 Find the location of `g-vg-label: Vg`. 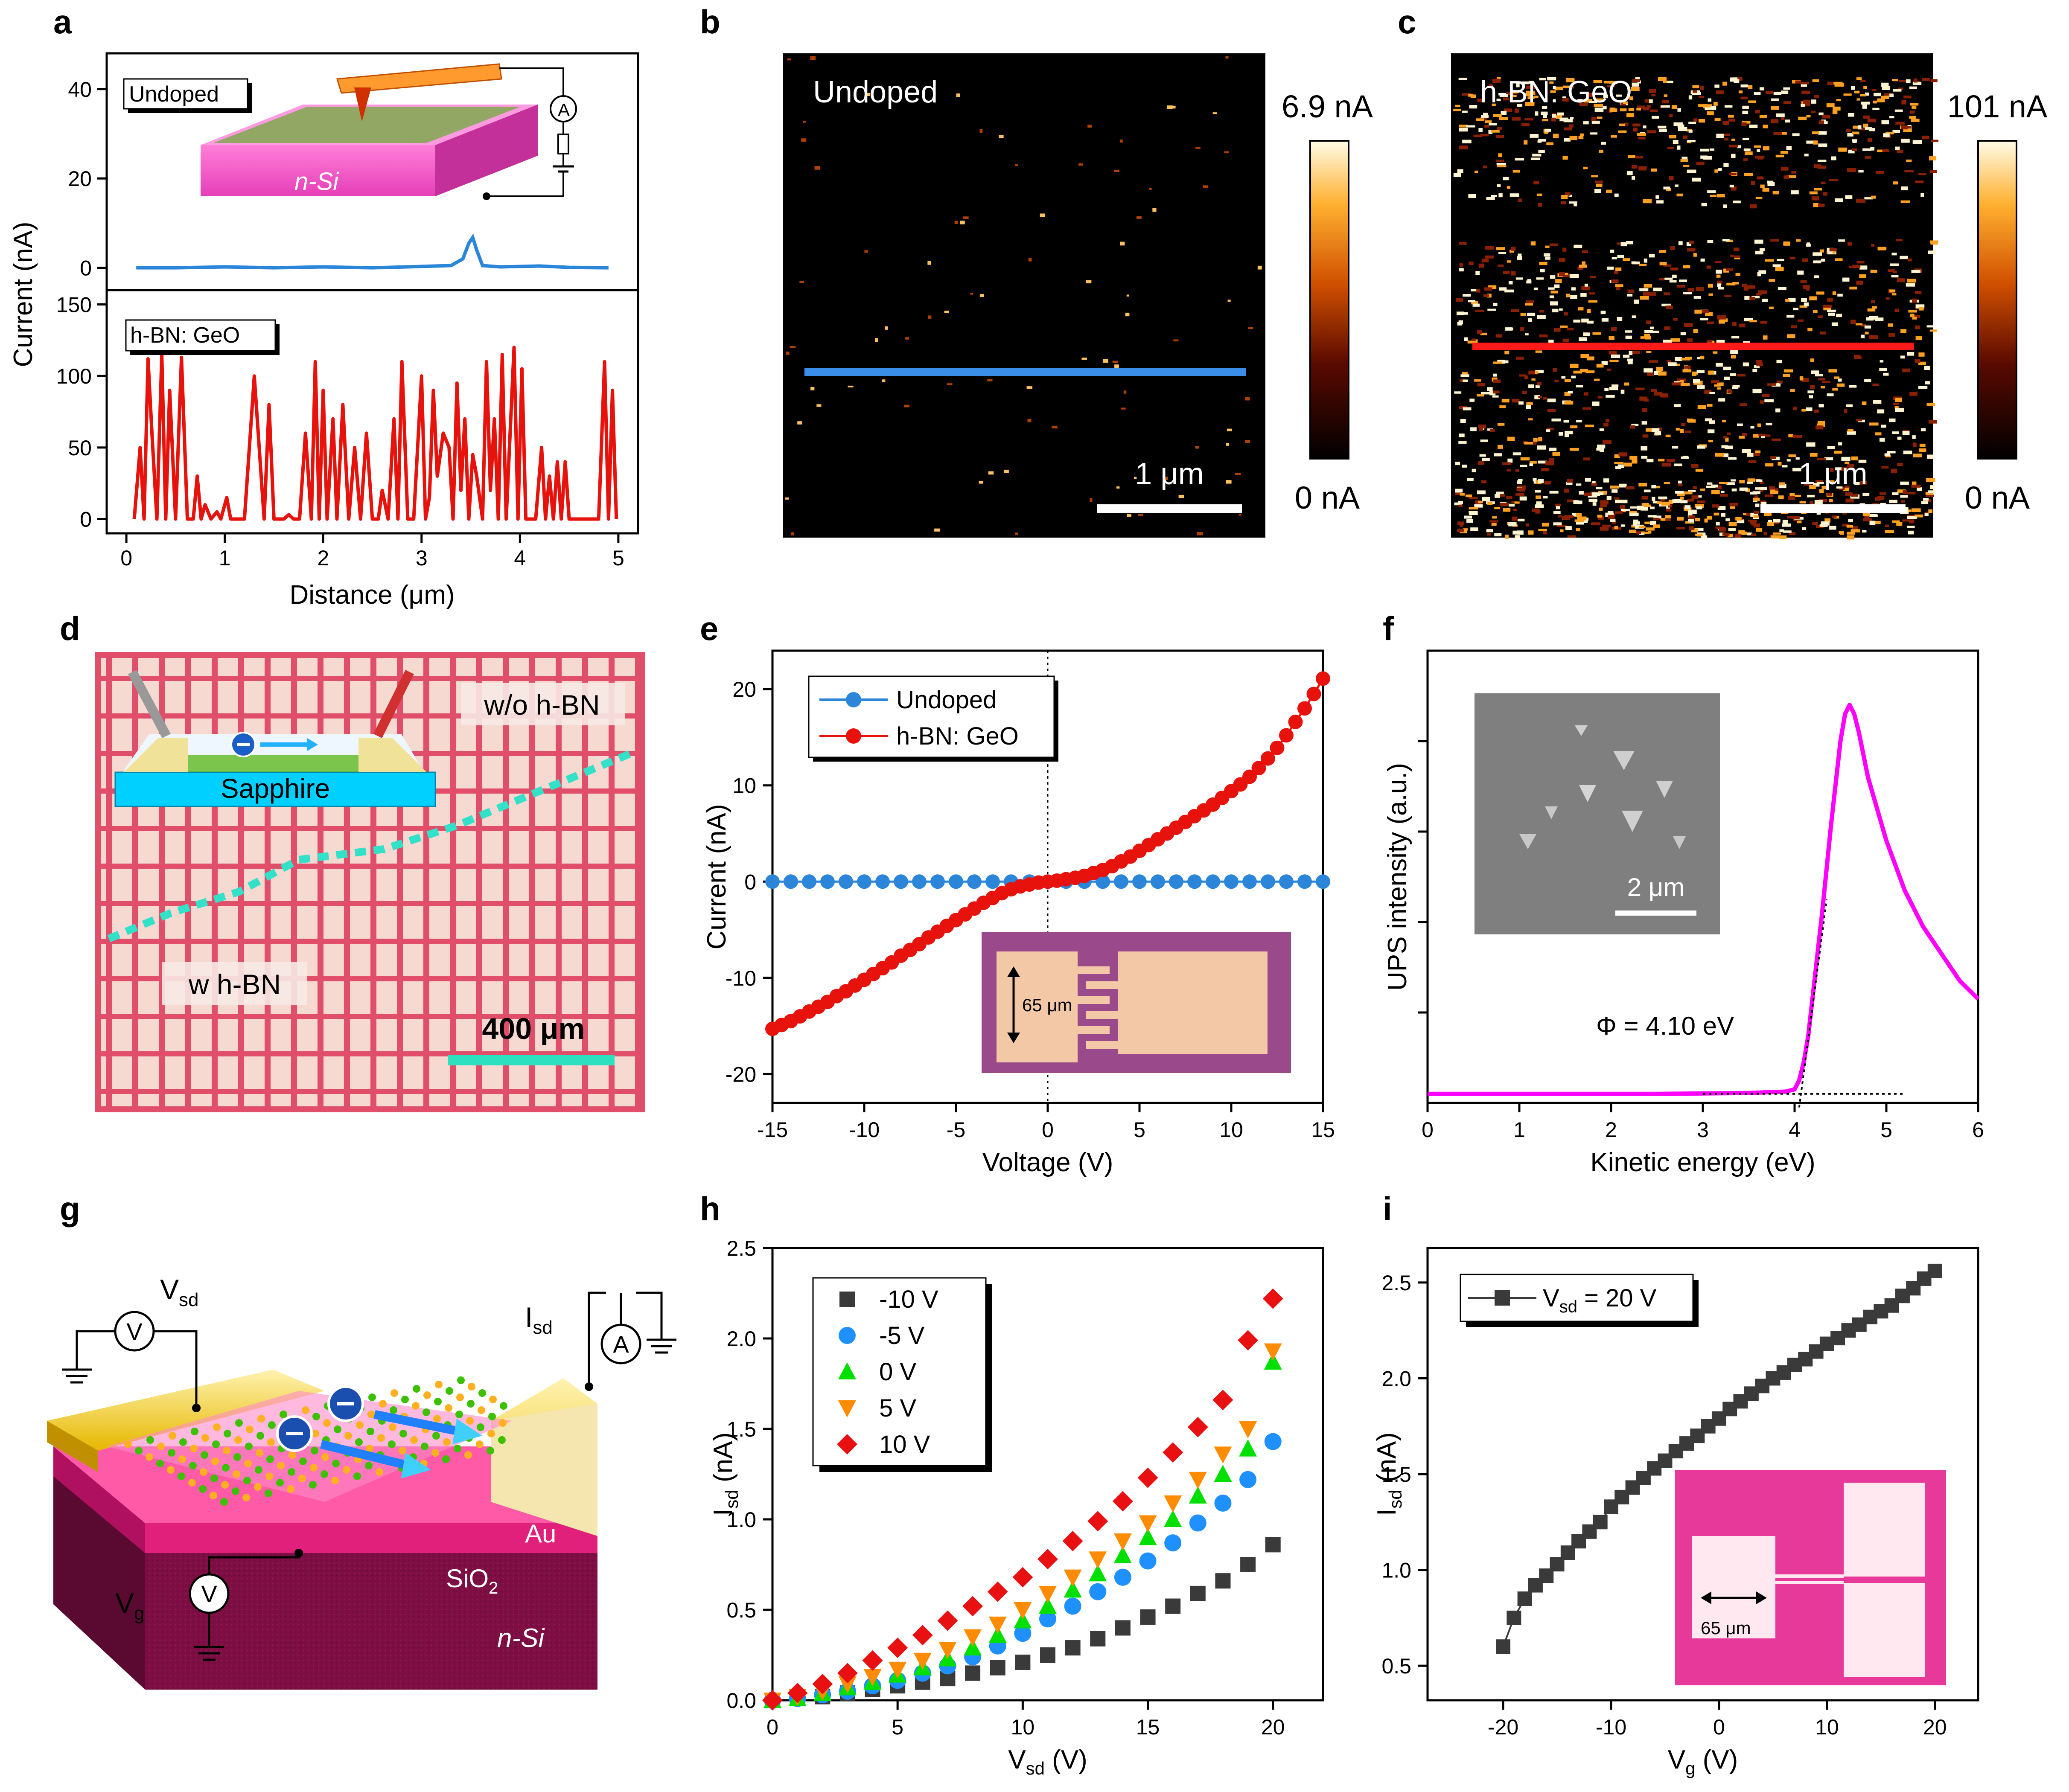

g-vg-label: Vg is located at coordinates (130, 1605).